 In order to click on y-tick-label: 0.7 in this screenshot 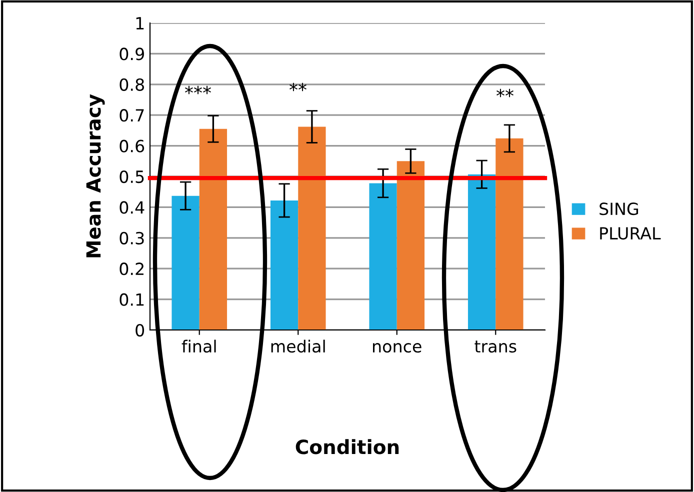, I will do `click(132, 115)`.